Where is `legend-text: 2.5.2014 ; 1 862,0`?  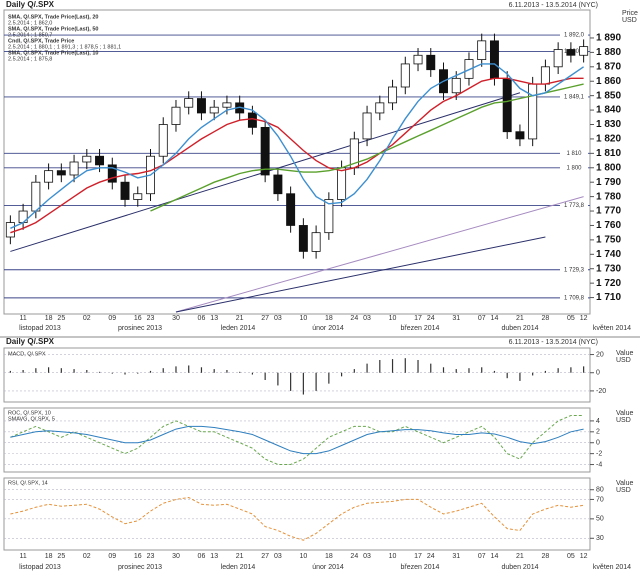 legend-text: 2.5.2014 ; 1 862,0 is located at coordinates (30, 23).